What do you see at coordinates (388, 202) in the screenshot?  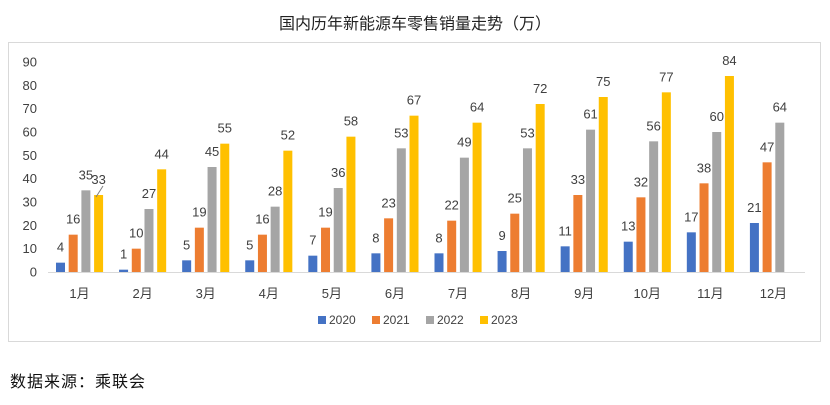 I see `data-label-2021-6: 23` at bounding box center [388, 202].